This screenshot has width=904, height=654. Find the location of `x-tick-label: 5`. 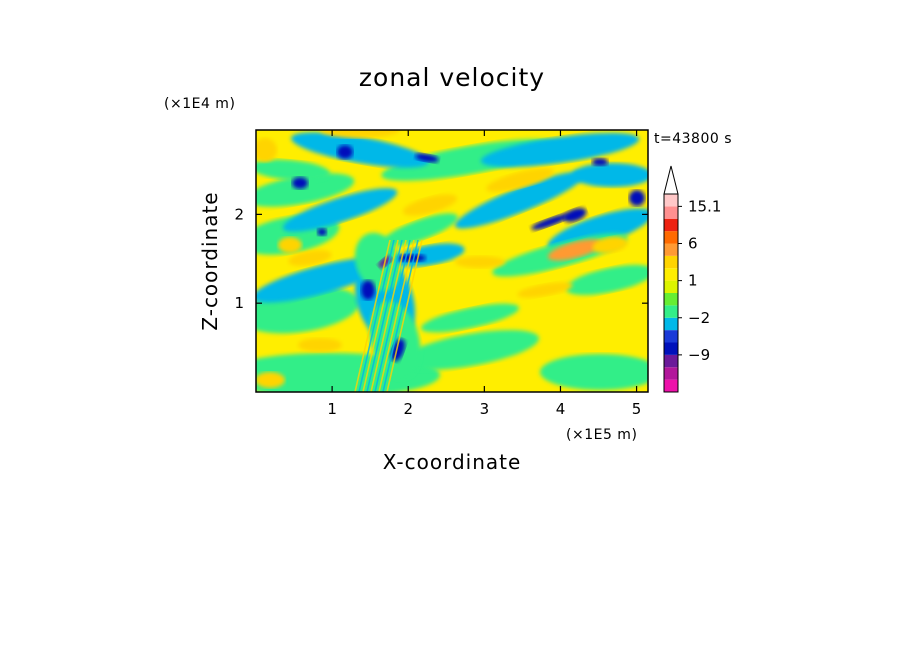

x-tick-label: 5 is located at coordinates (637, 409).